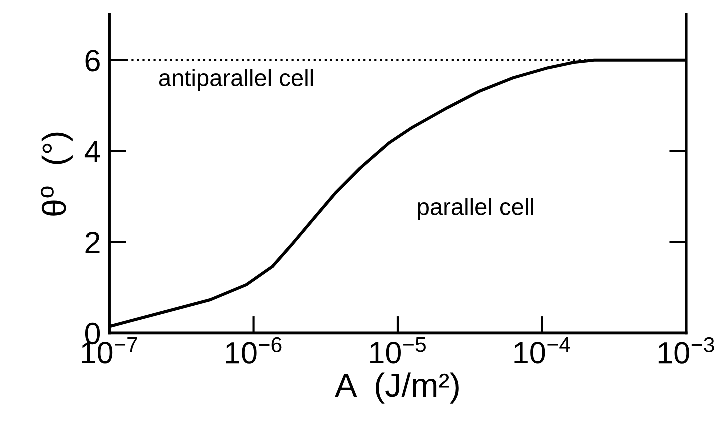 Image resolution: width=721 pixels, height=425 pixels. What do you see at coordinates (93, 61) in the screenshot?
I see `y-tick-label: 6` at bounding box center [93, 61].